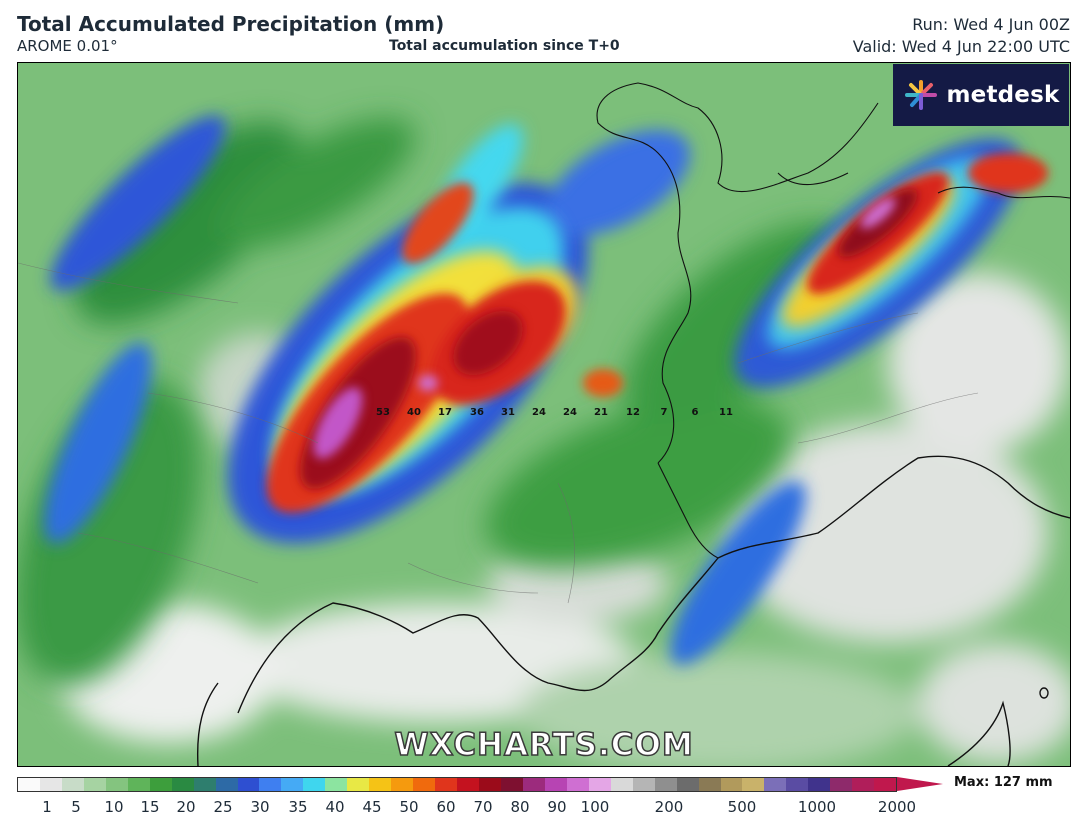  I want to click on color-scale-tick-label: 500, so click(742, 807).